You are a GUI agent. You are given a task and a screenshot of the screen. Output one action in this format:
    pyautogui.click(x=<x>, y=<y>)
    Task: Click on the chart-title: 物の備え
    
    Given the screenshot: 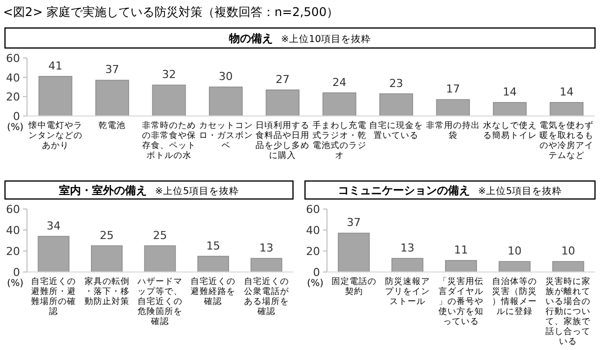 What is the action you would take?
    pyautogui.click(x=250, y=38)
    